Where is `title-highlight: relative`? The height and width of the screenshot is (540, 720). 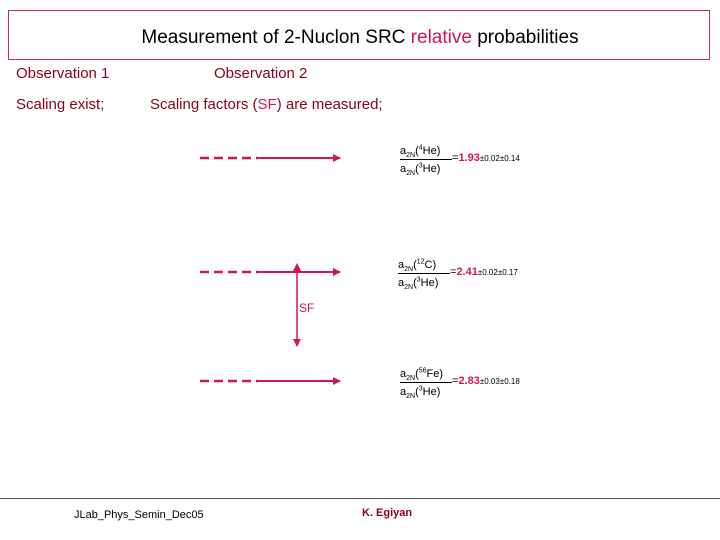
title-highlight: relative is located at coordinates (441, 37).